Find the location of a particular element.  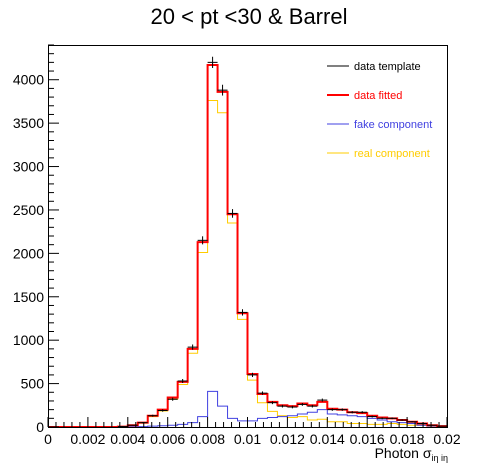

x-tick-label: 0.006 is located at coordinates (167, 439).